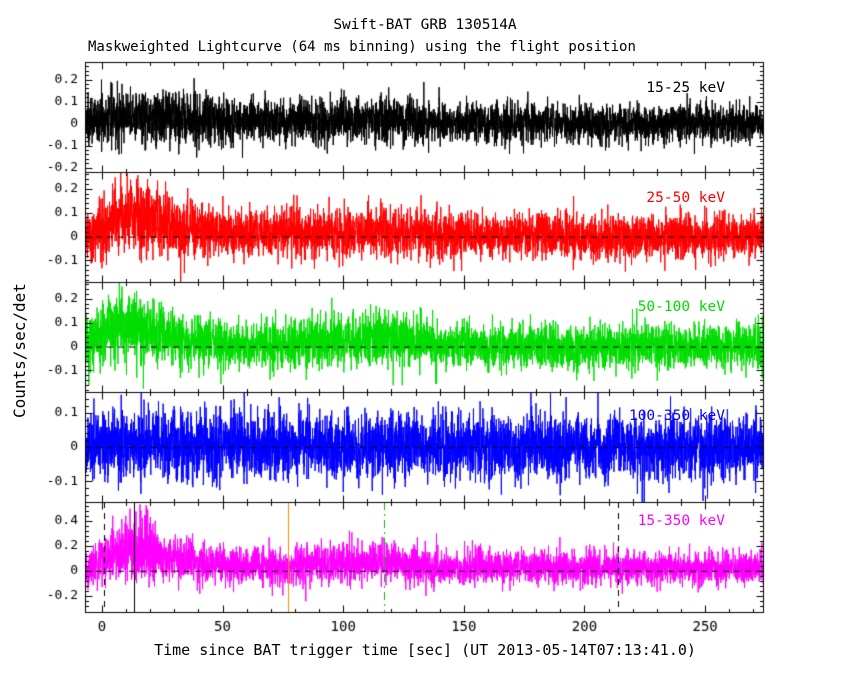 This screenshot has height=680, width=850. I want to click on energy-band-label-3: 100-350 keV, so click(676, 416).